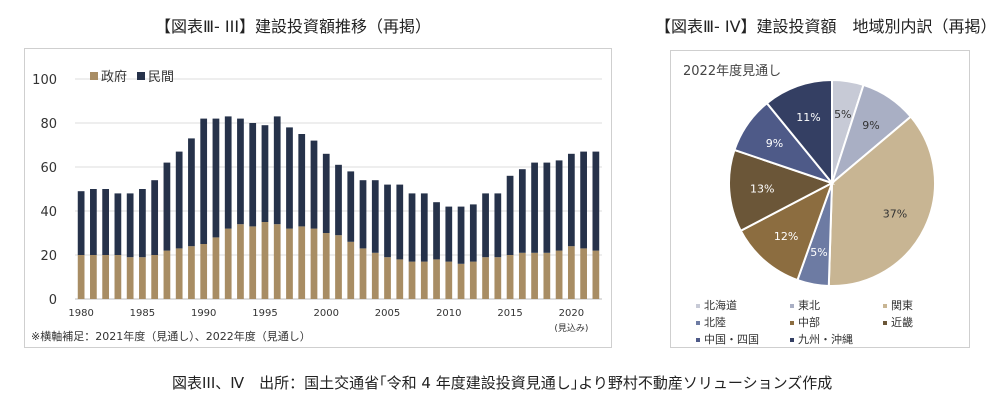 The image size is (1000, 405). Describe the element at coordinates (448, 313) in the screenshot. I see `x-tick-label: 2010` at that location.